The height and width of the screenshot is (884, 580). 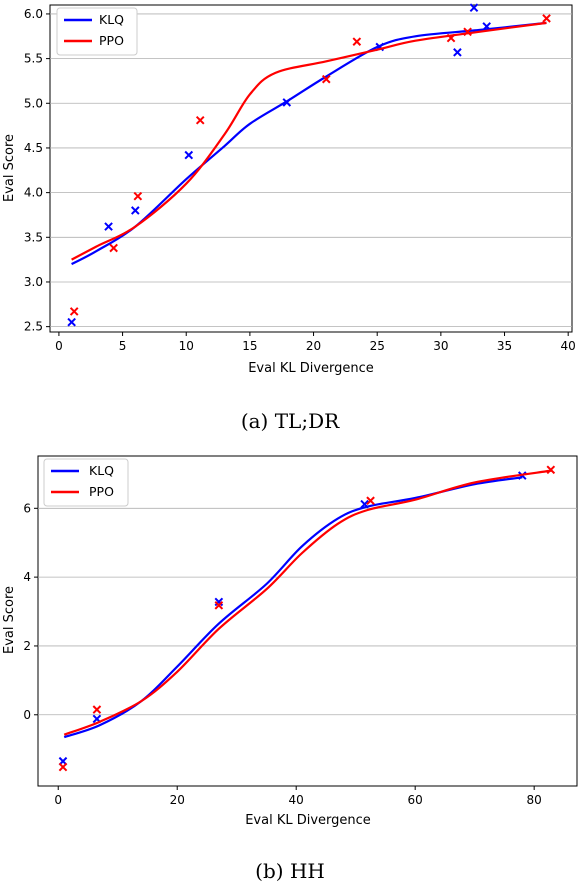 I want to click on x-axis-ticks: 0 20 40 60 80, so click(x=298, y=796).